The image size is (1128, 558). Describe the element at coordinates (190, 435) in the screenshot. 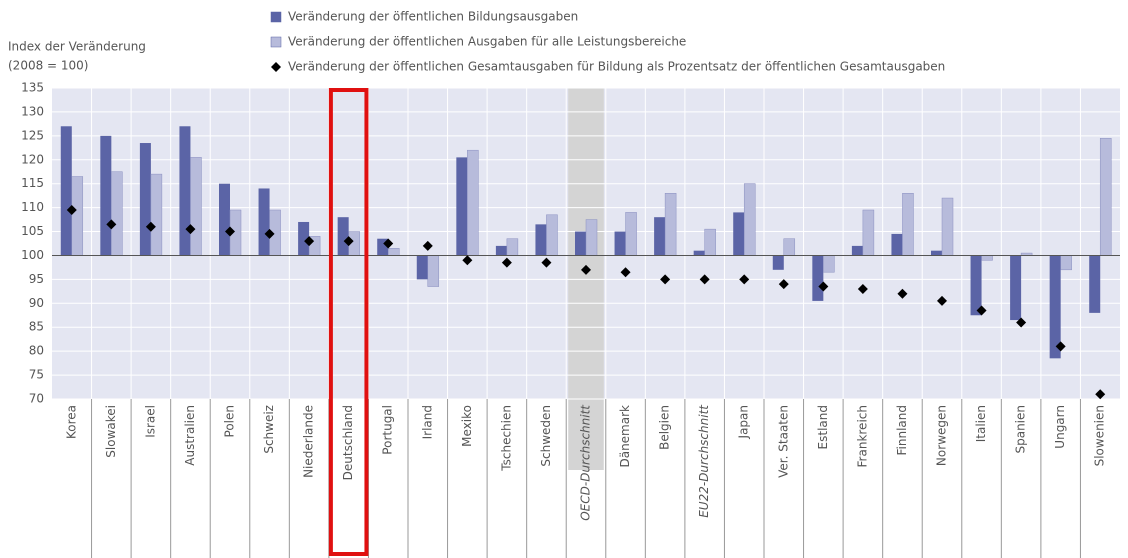

I see `x-tick-label: Australien` at that location.